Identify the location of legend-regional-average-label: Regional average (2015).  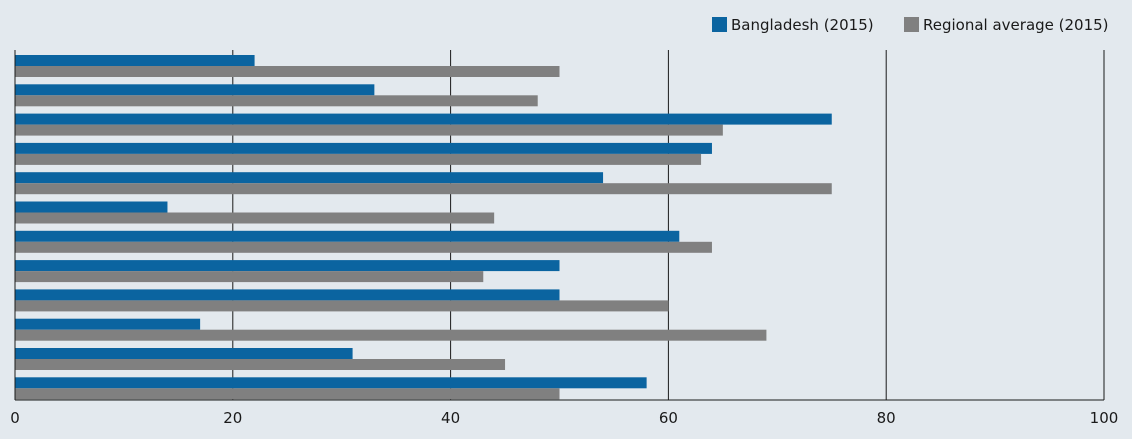
(1016, 25).